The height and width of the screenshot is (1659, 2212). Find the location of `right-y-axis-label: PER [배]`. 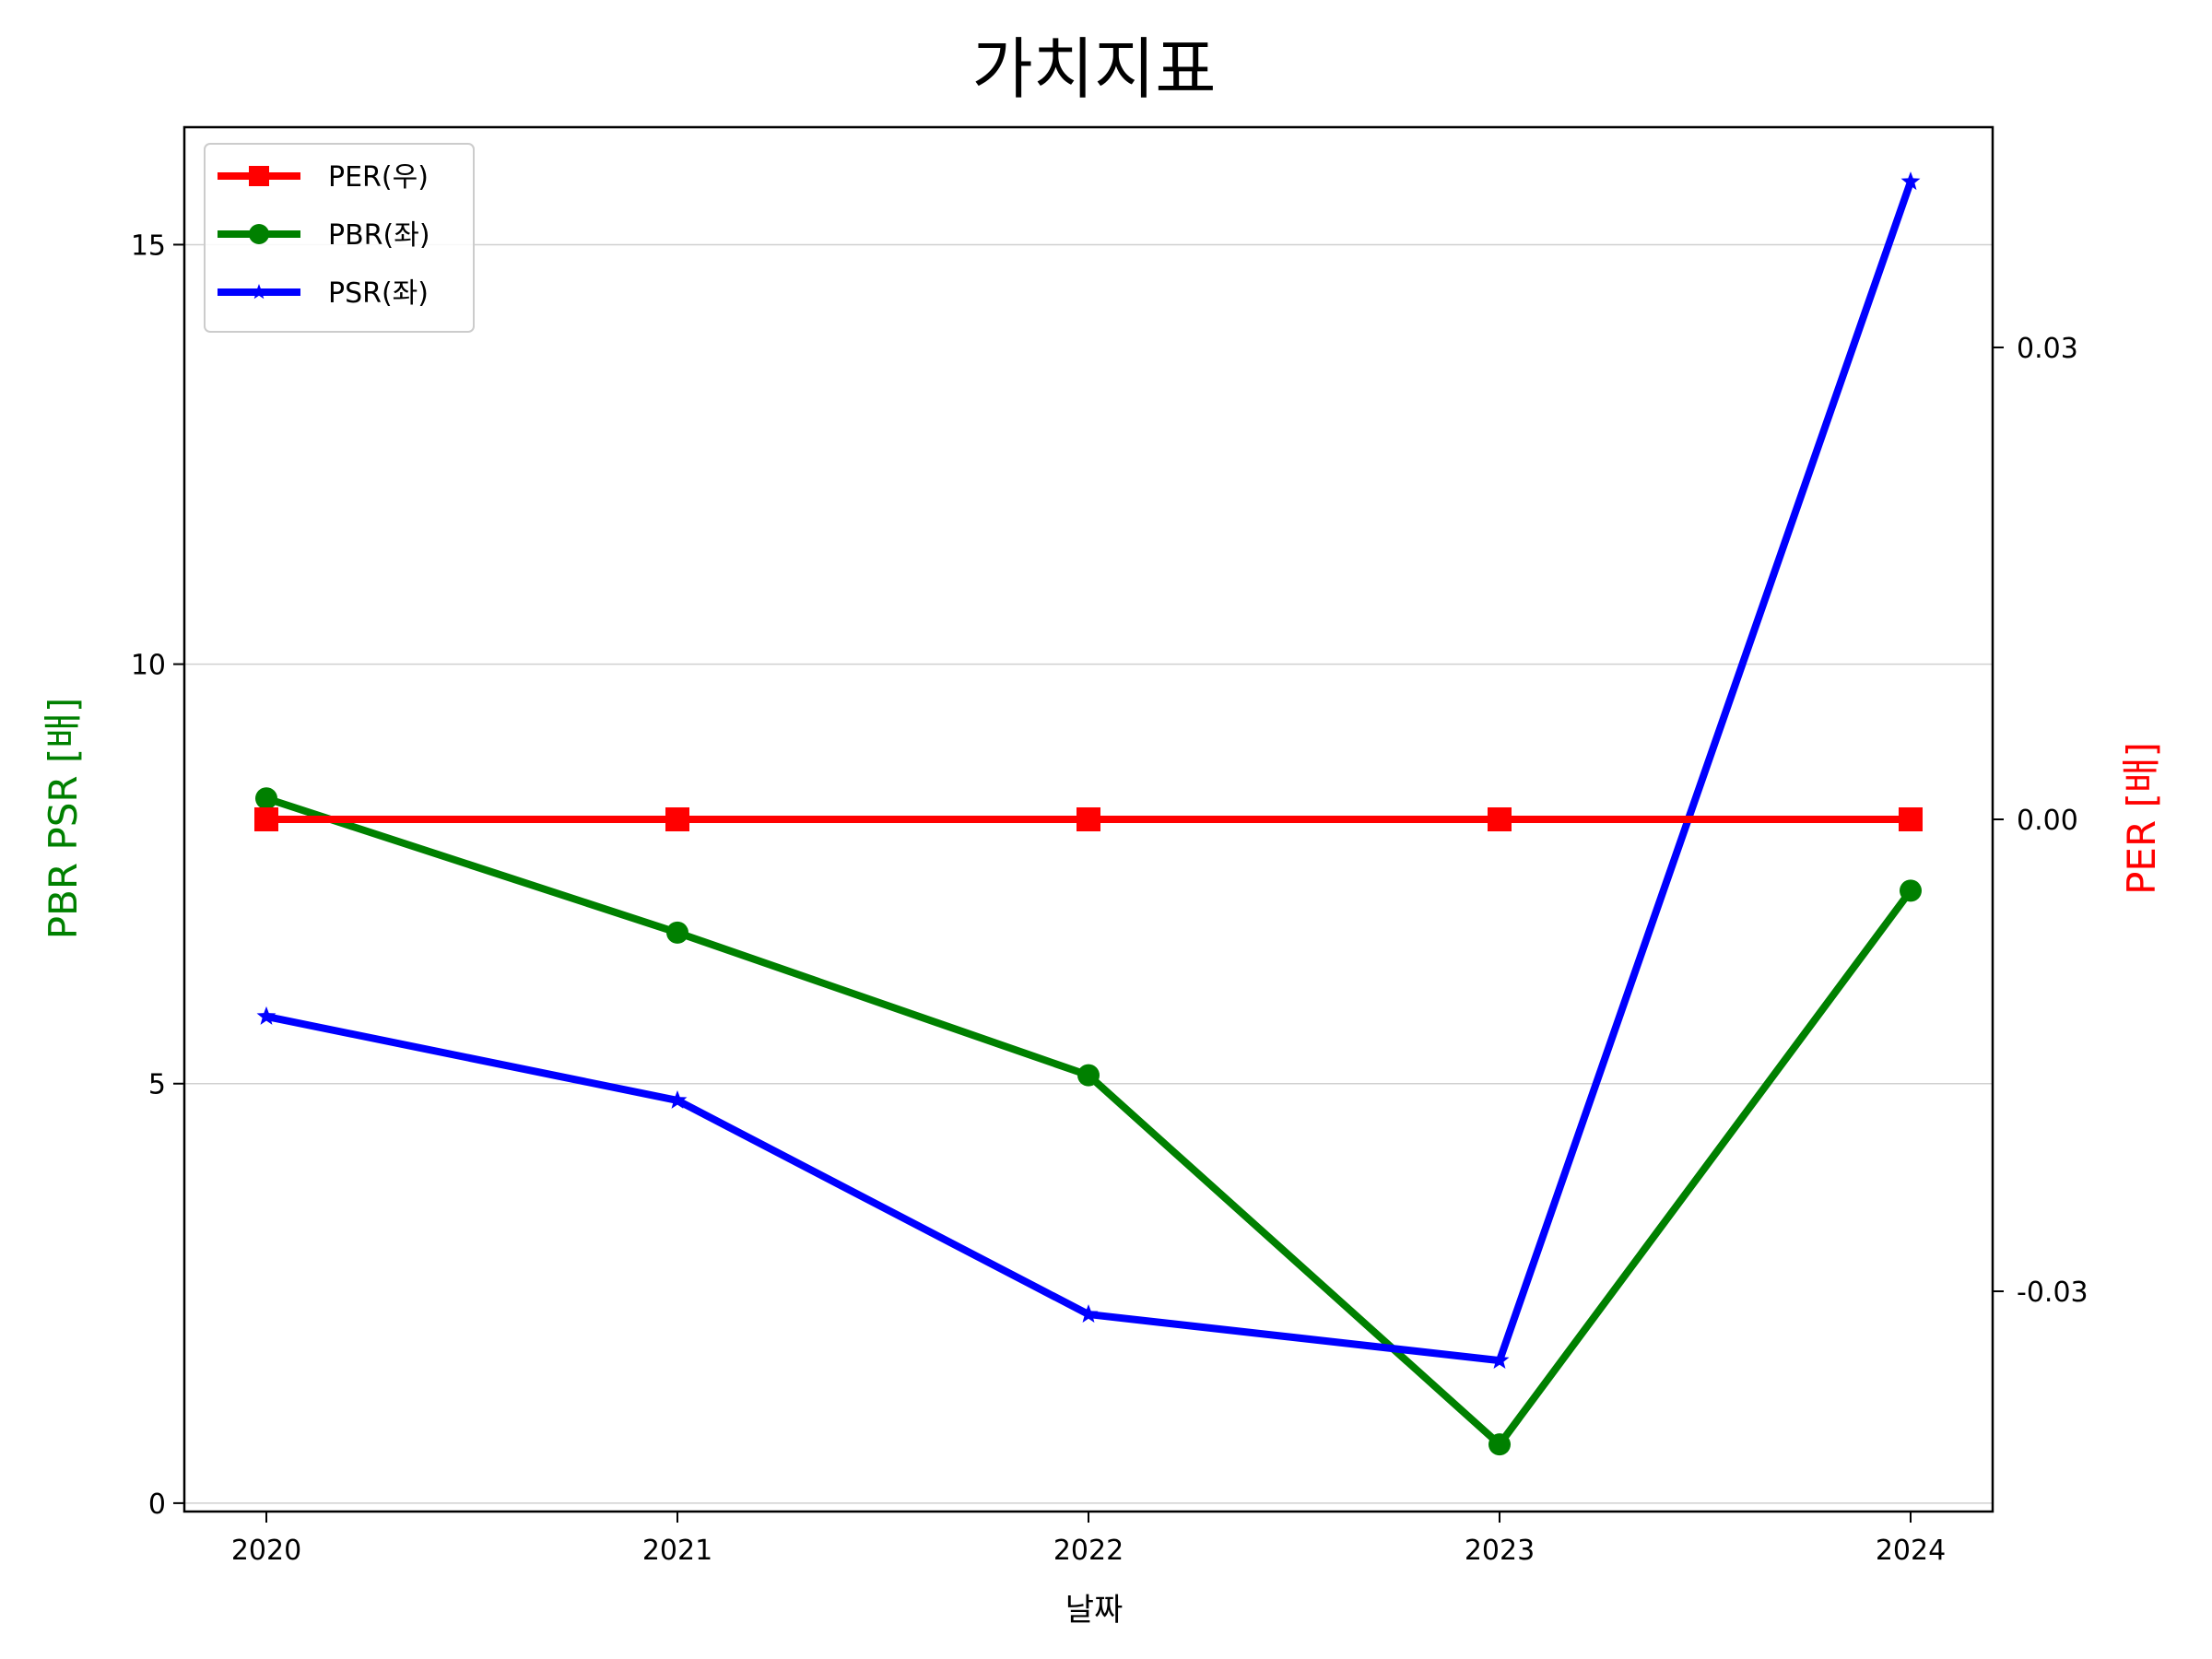

right-y-axis-label: PER [배] is located at coordinates (2141, 818).